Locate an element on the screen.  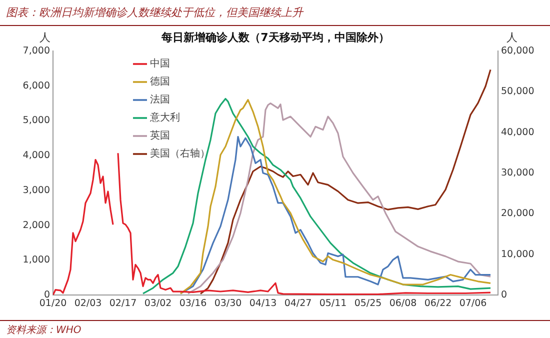
y2-tick-label: 40,000 is located at coordinates (517, 132).